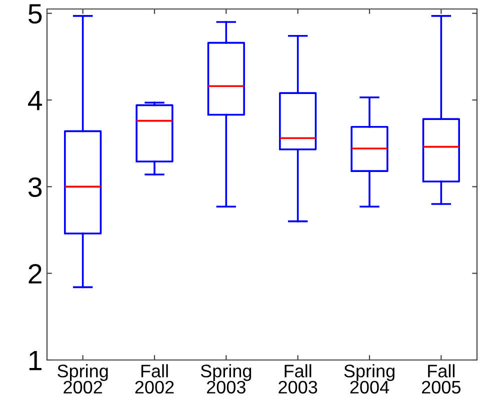 This screenshot has width=484, height=409. What do you see at coordinates (83, 379) in the screenshot?
I see `x-tick-label: Spring 2002` at bounding box center [83, 379].